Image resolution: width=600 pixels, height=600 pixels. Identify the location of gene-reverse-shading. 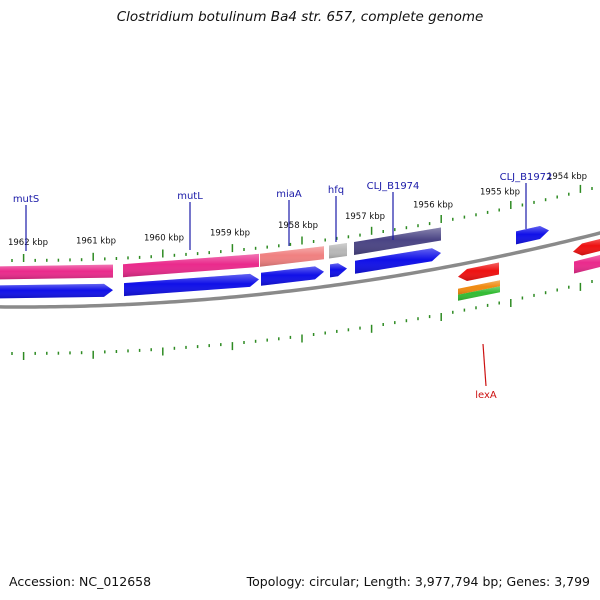
(586, 247).